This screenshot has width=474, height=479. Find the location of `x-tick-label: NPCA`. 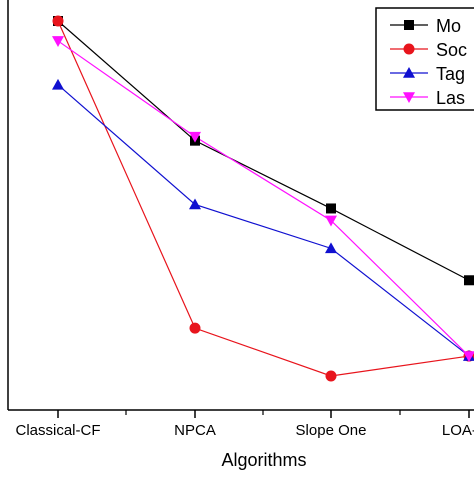

x-tick-label: NPCA is located at coordinates (195, 430).